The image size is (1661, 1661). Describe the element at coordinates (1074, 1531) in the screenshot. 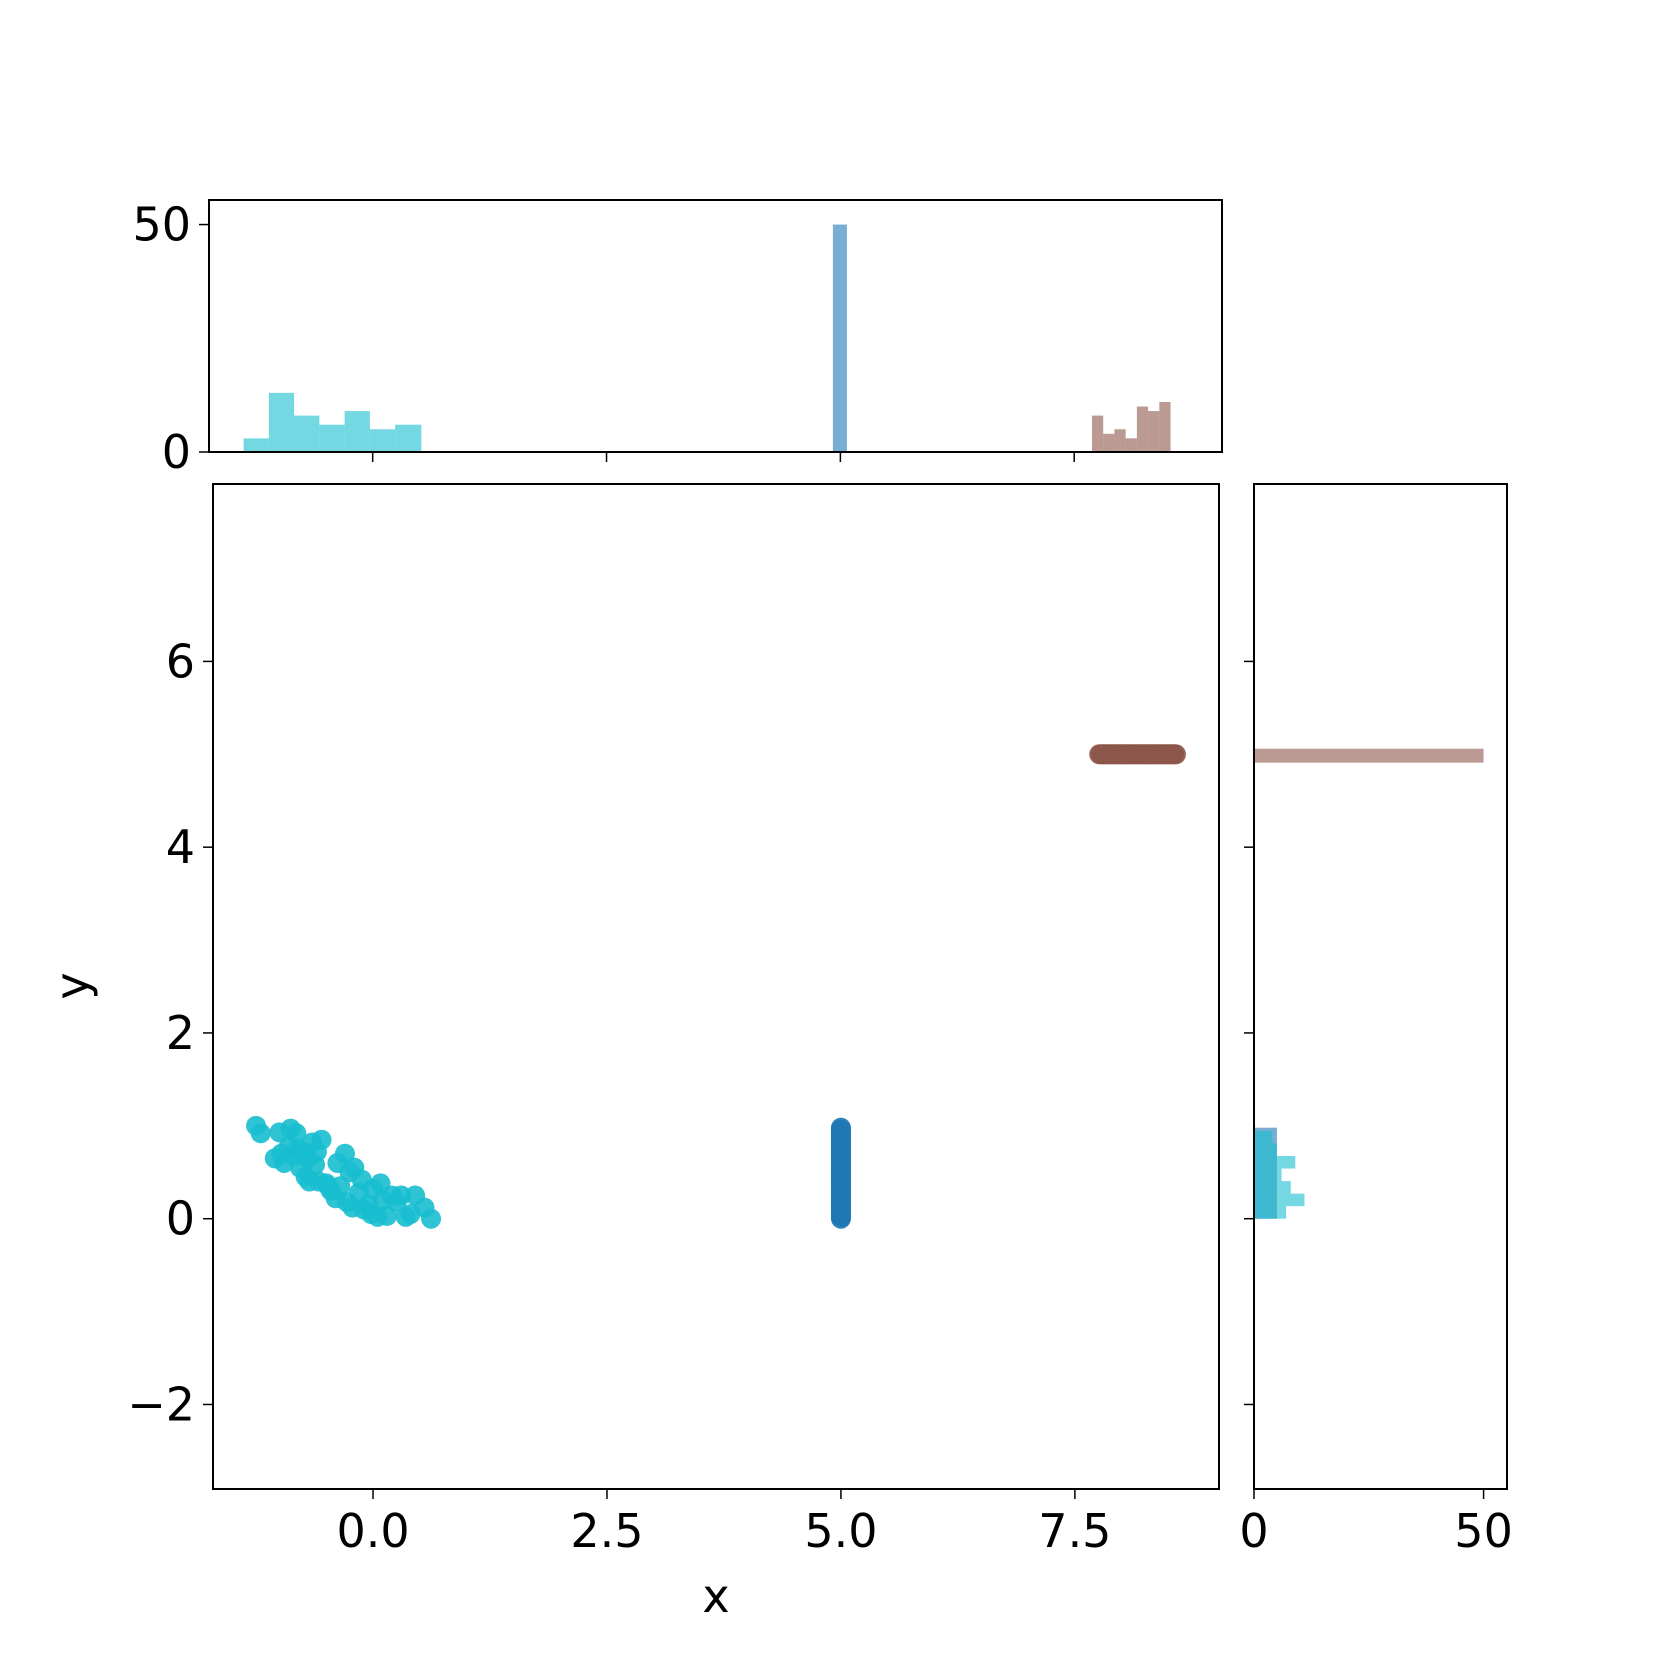

I see `x-tick-label: 7.5` at that location.